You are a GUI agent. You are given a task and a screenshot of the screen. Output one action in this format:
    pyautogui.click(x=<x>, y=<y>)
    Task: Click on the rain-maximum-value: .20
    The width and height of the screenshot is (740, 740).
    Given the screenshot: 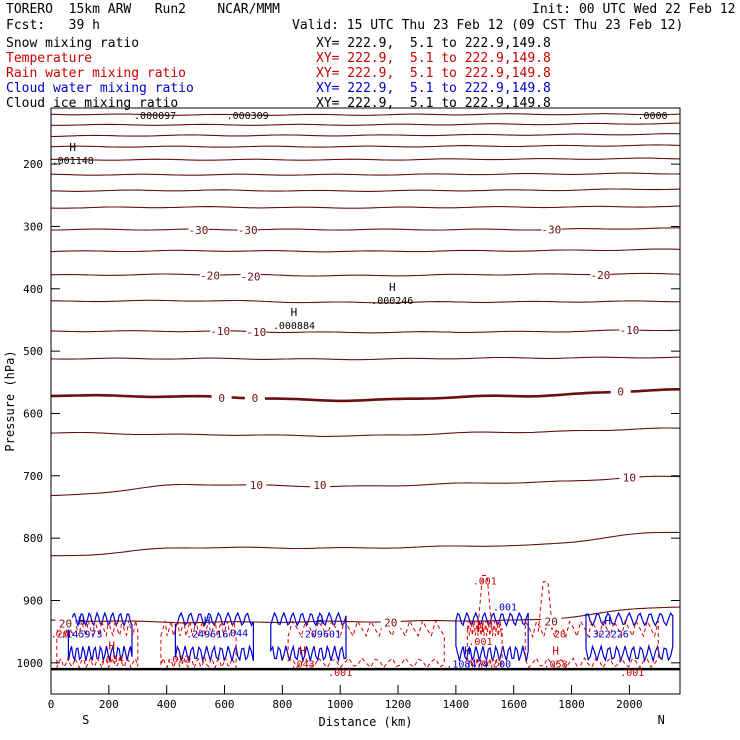 What is the action you would take?
    pyautogui.click(x=60, y=635)
    